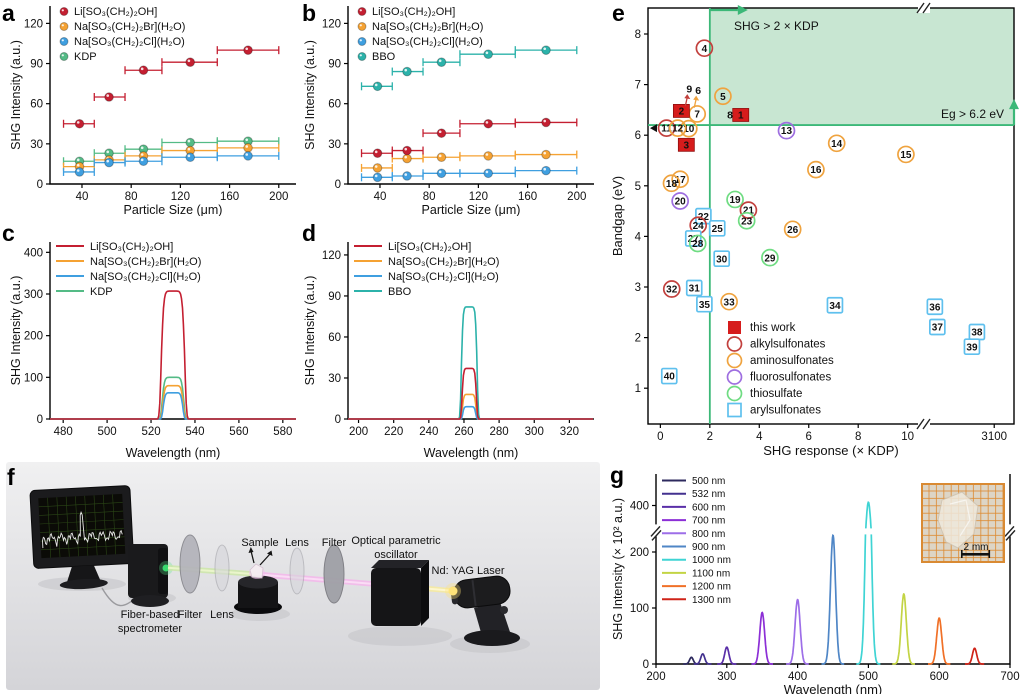  Describe the element at coordinates (297, 543) in the screenshot. I see `equipment-label: Lens` at that location.